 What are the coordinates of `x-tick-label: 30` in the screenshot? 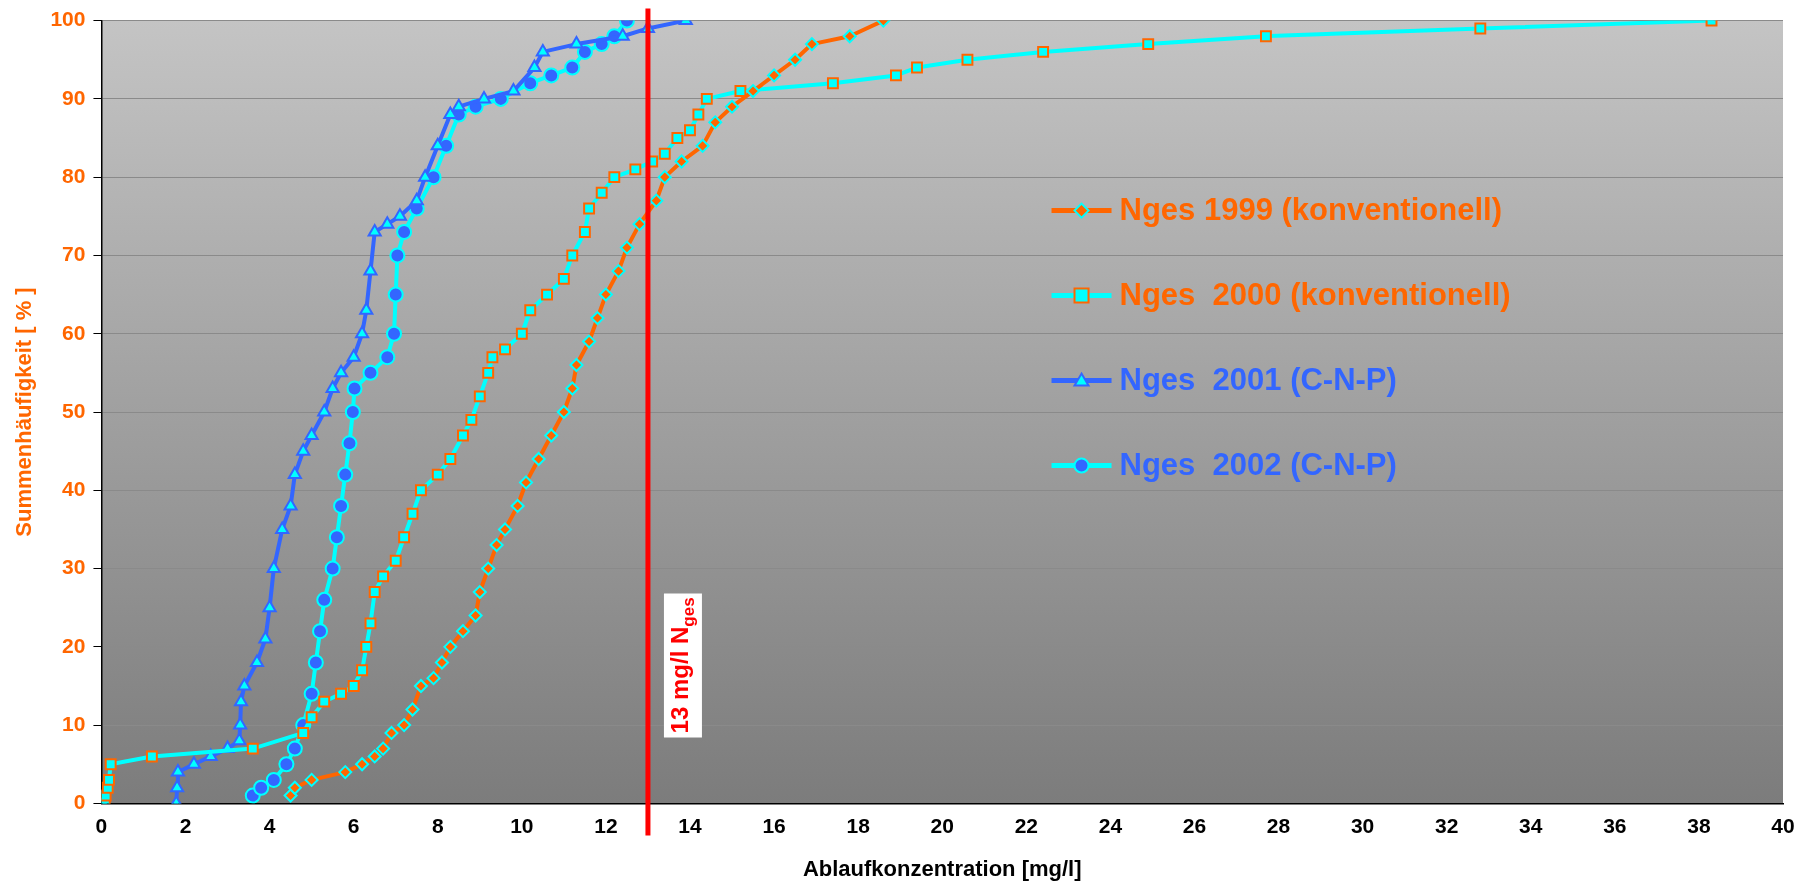 It's located at (1362, 825).